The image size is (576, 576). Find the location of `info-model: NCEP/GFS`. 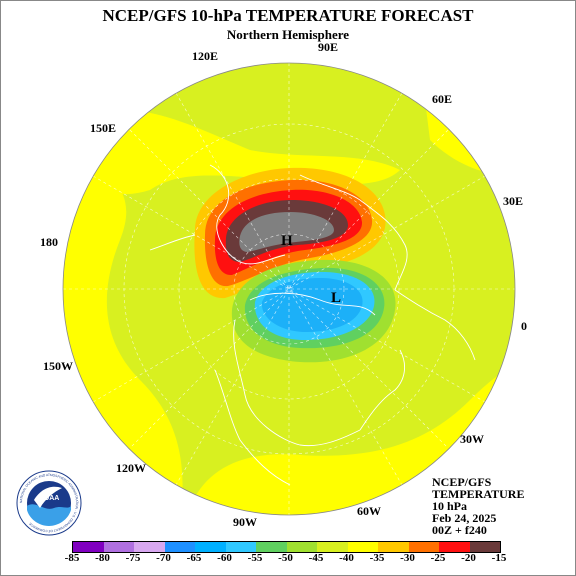

info-model: NCEP/GFS is located at coordinates (462, 482).